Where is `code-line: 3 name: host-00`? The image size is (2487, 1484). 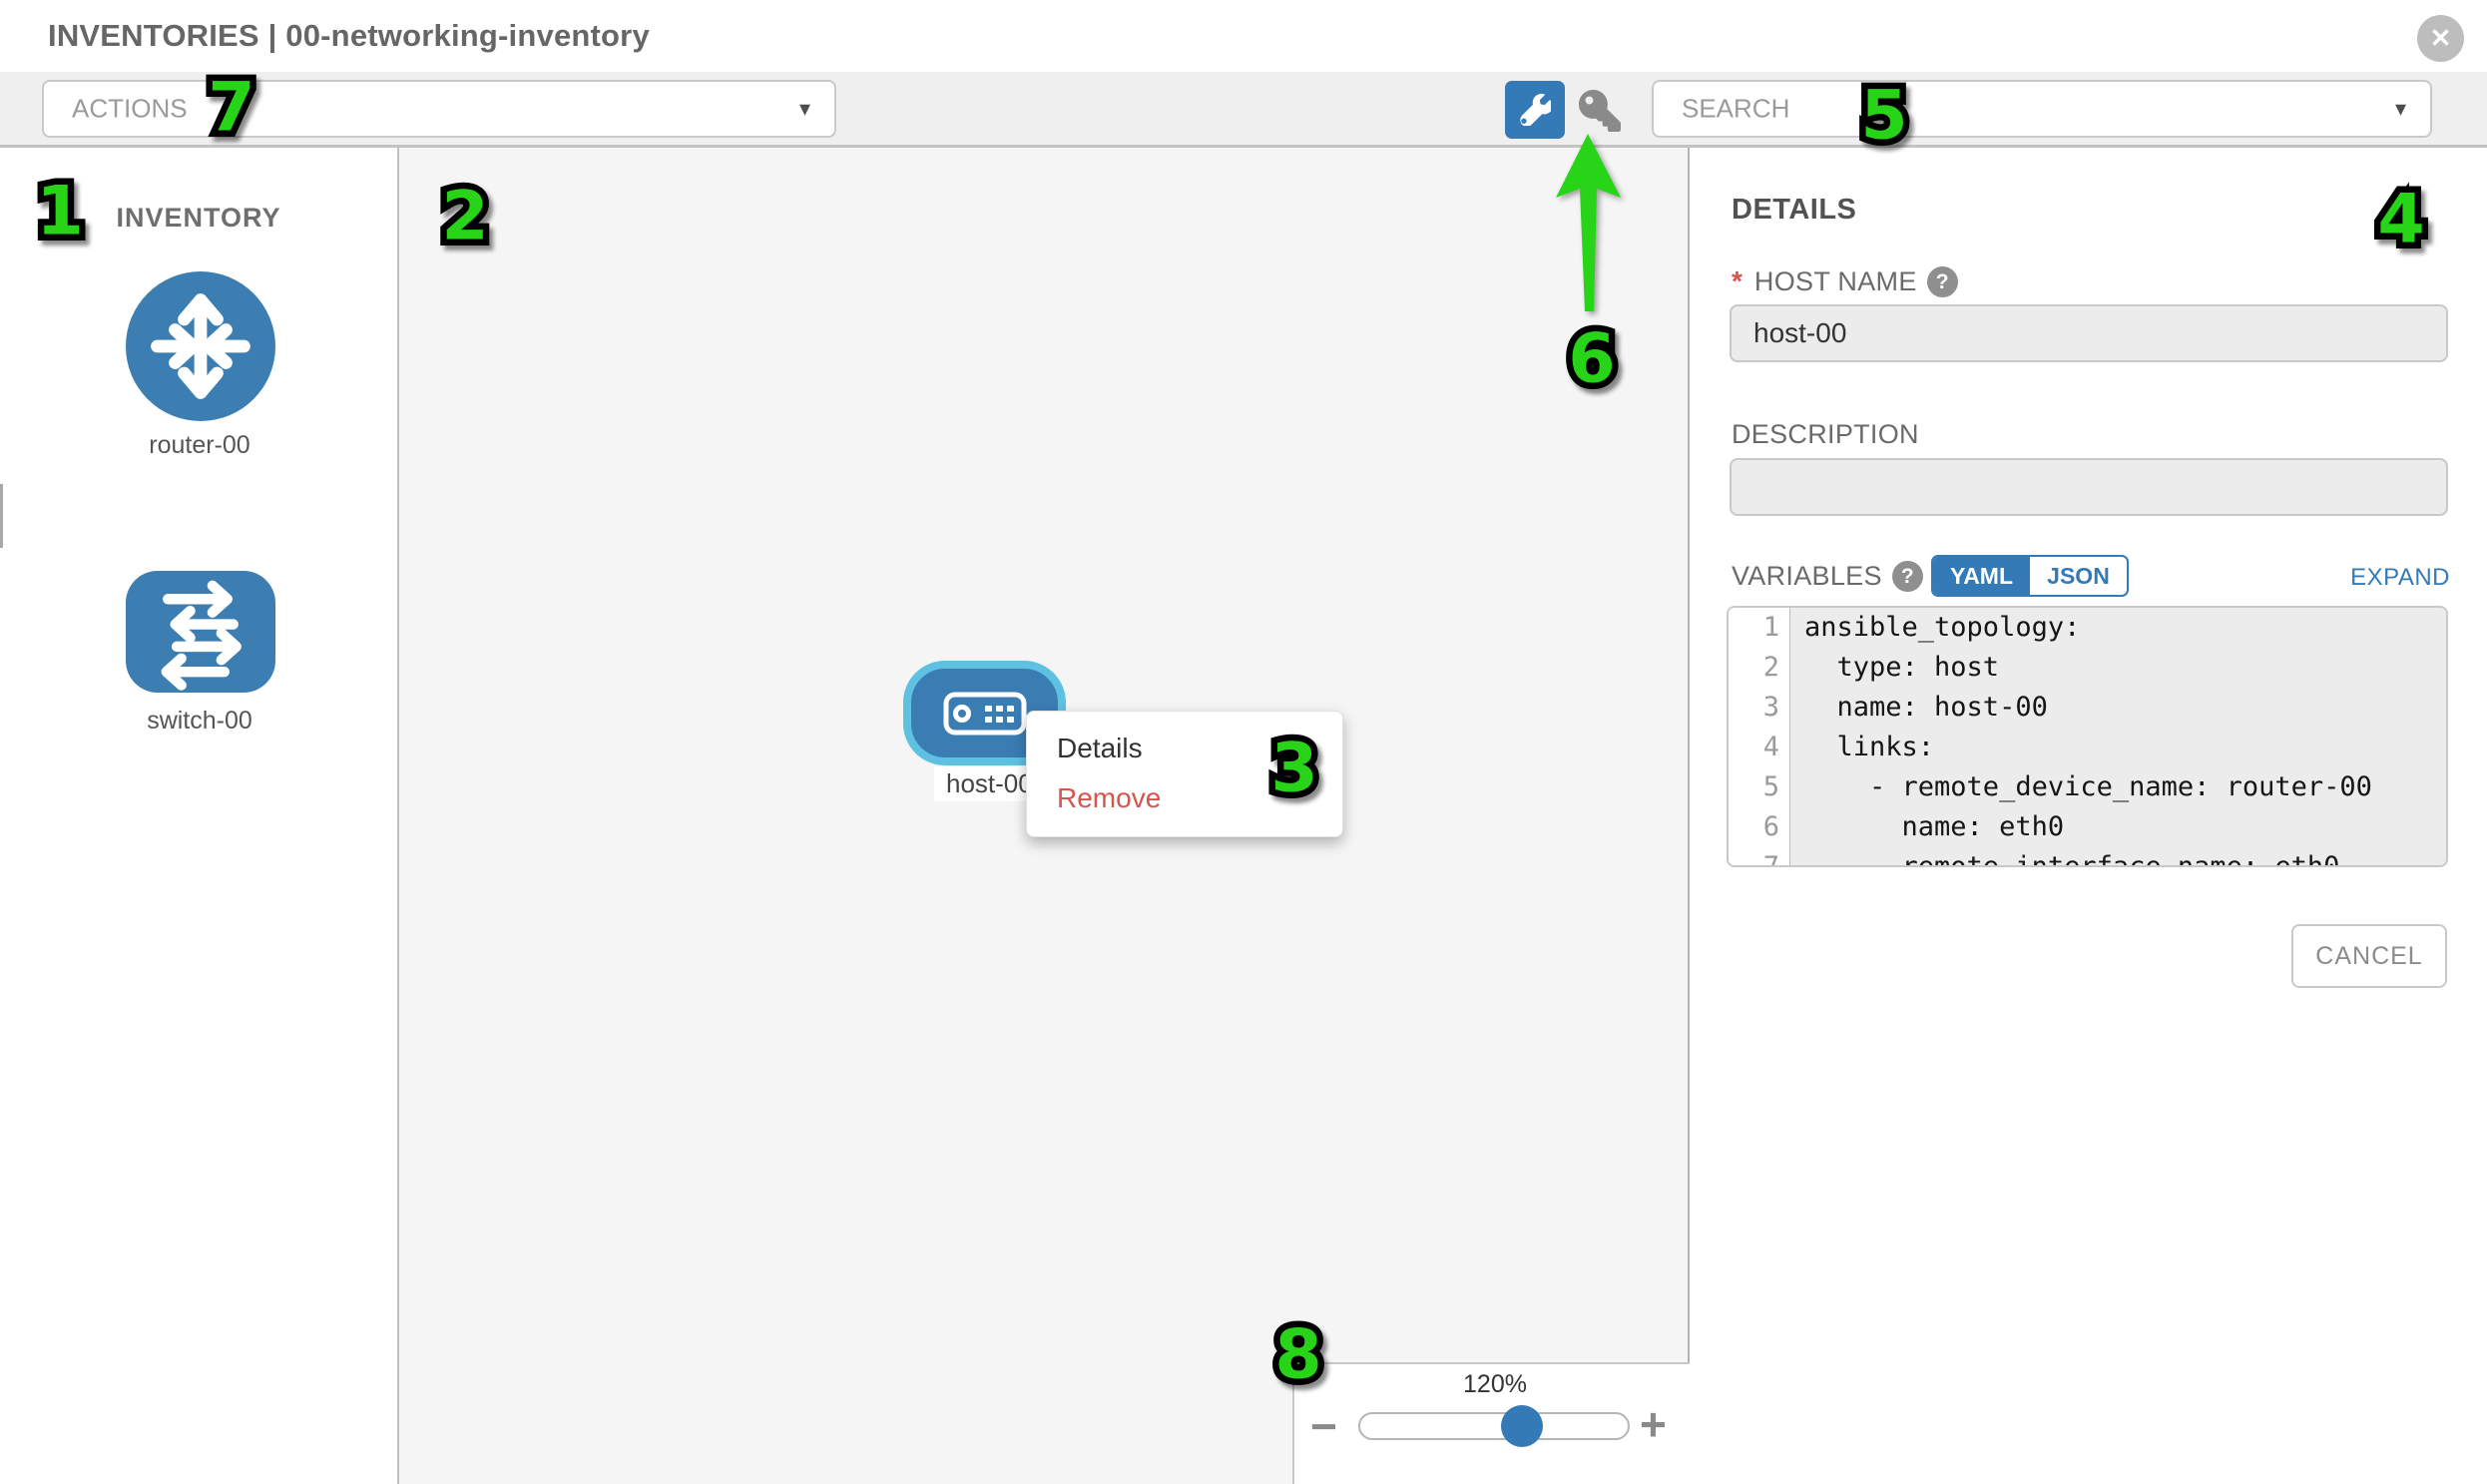 code-line: 3 name: host-00 is located at coordinates (2087, 708).